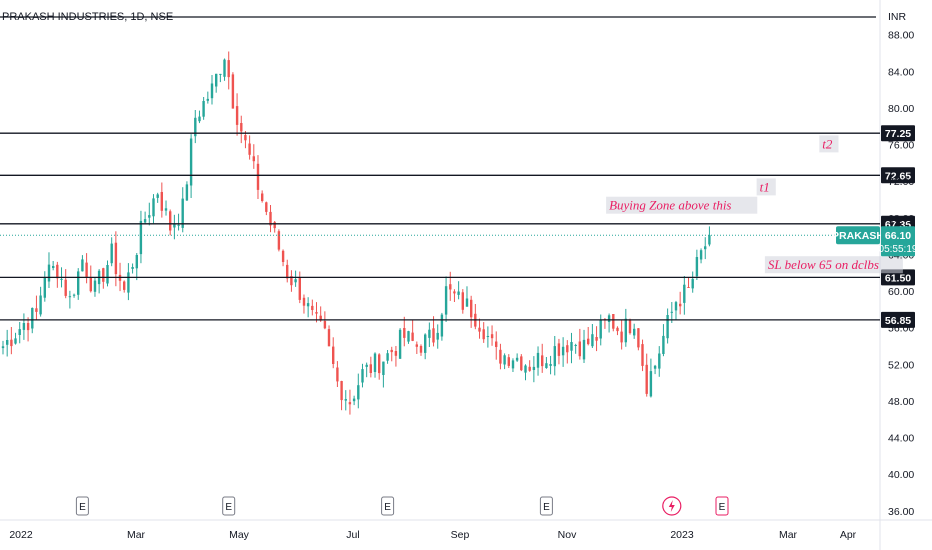  I want to click on symbol-title: PRAKASH INDUSTRIES, 1D, NSE, so click(87, 17).